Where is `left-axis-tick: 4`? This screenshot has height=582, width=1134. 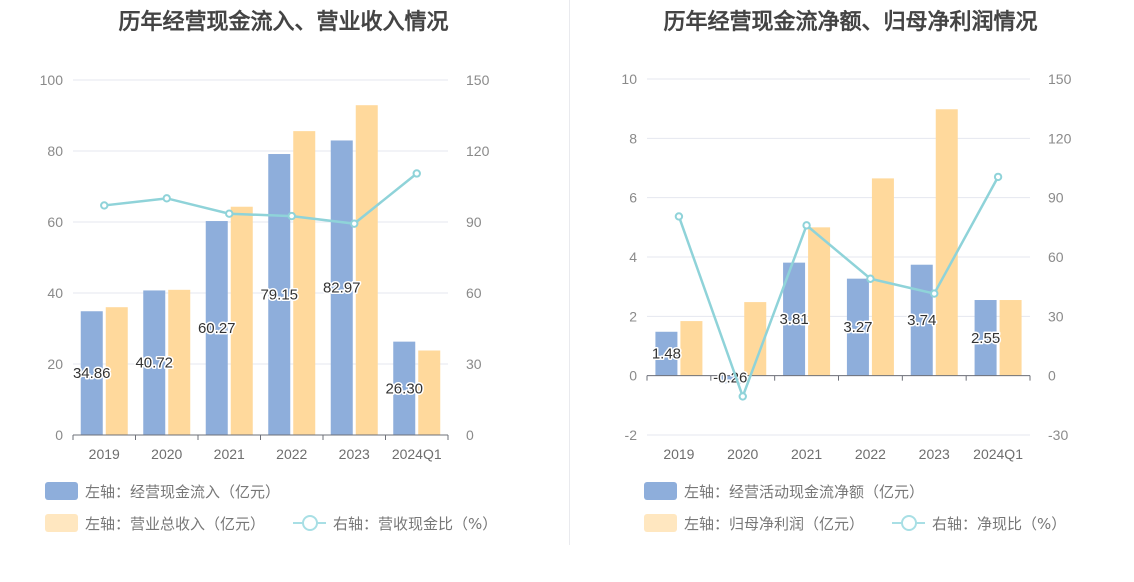 left-axis-tick: 4 is located at coordinates (633, 257).